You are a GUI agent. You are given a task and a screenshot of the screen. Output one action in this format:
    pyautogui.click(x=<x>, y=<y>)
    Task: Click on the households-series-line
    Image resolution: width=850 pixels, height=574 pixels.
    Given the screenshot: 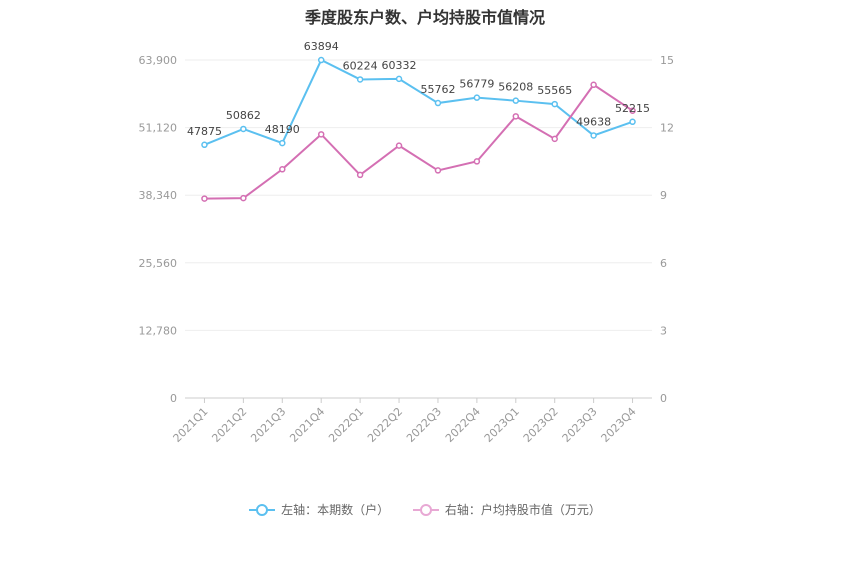 What is the action you would take?
    pyautogui.click(x=418, y=102)
    